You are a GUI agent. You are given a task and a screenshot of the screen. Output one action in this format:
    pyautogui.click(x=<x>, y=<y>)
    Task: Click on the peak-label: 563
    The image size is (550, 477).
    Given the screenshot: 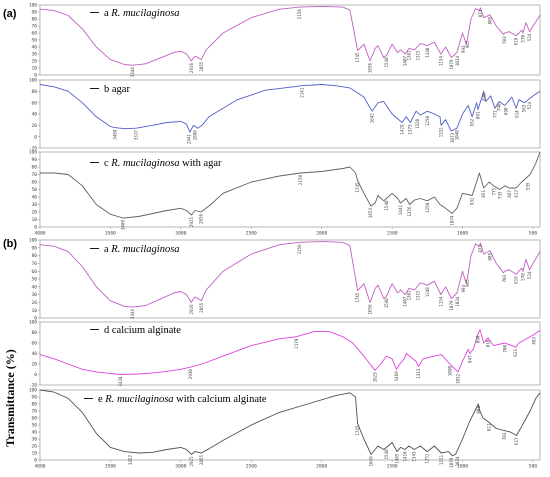 What is the action you would take?
    pyautogui.click(x=524, y=108)
    